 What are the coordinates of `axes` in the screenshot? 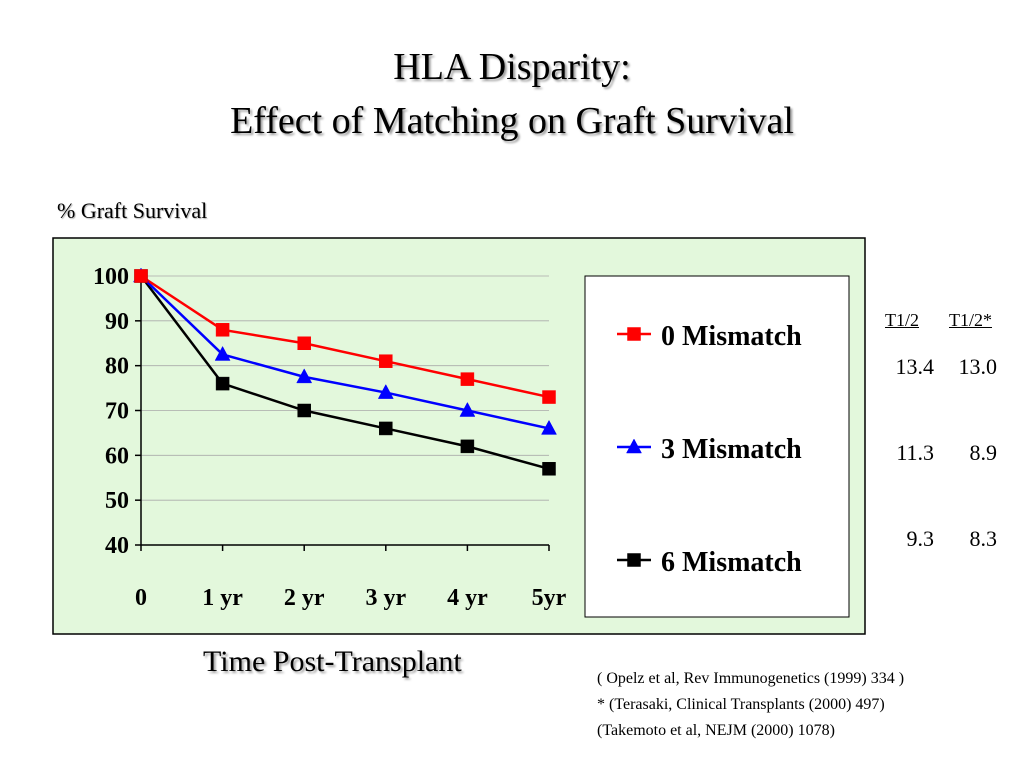 It's located at (342, 413).